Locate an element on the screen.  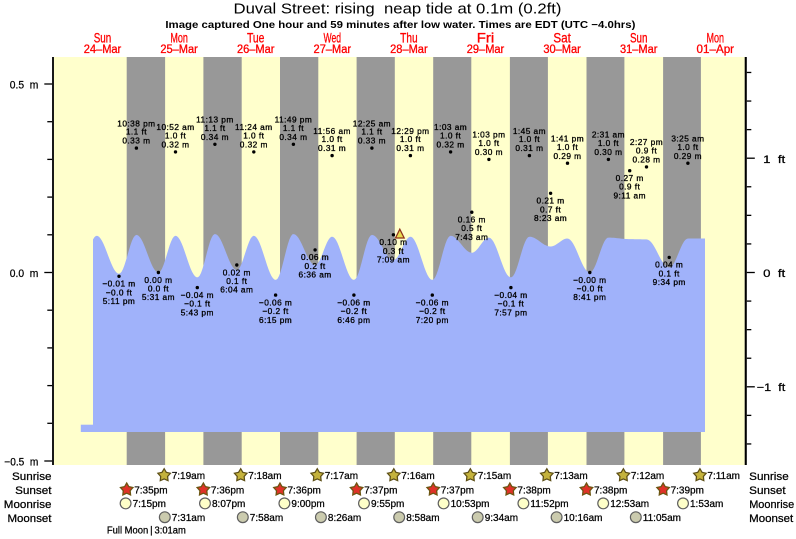
svg-text: 7:31am is located at coordinates (188, 518).